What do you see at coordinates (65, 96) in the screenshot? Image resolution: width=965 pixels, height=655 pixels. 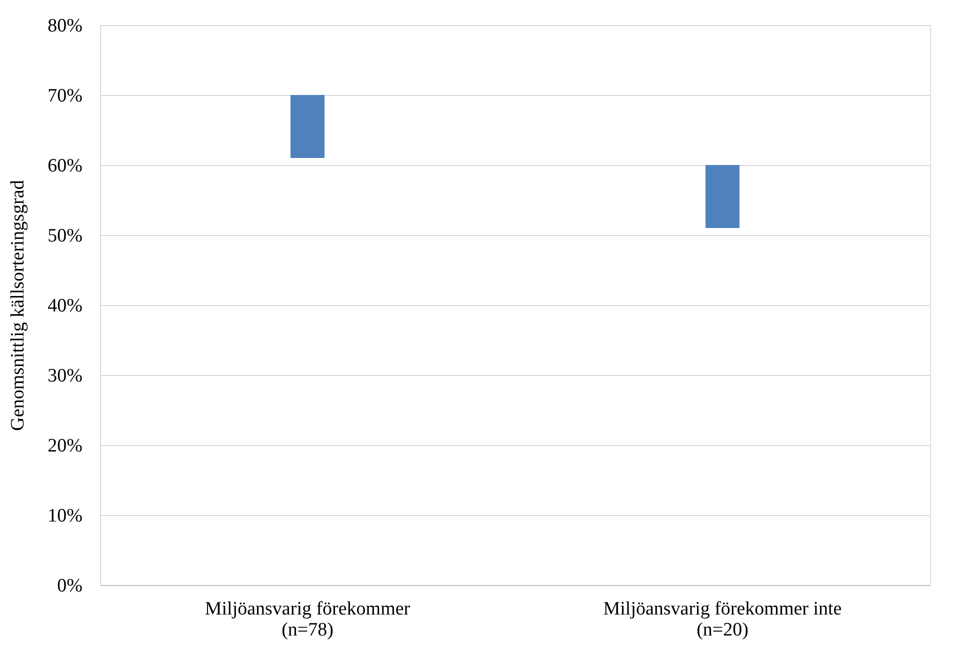 I see `y-tick-label: 70%` at bounding box center [65, 96].